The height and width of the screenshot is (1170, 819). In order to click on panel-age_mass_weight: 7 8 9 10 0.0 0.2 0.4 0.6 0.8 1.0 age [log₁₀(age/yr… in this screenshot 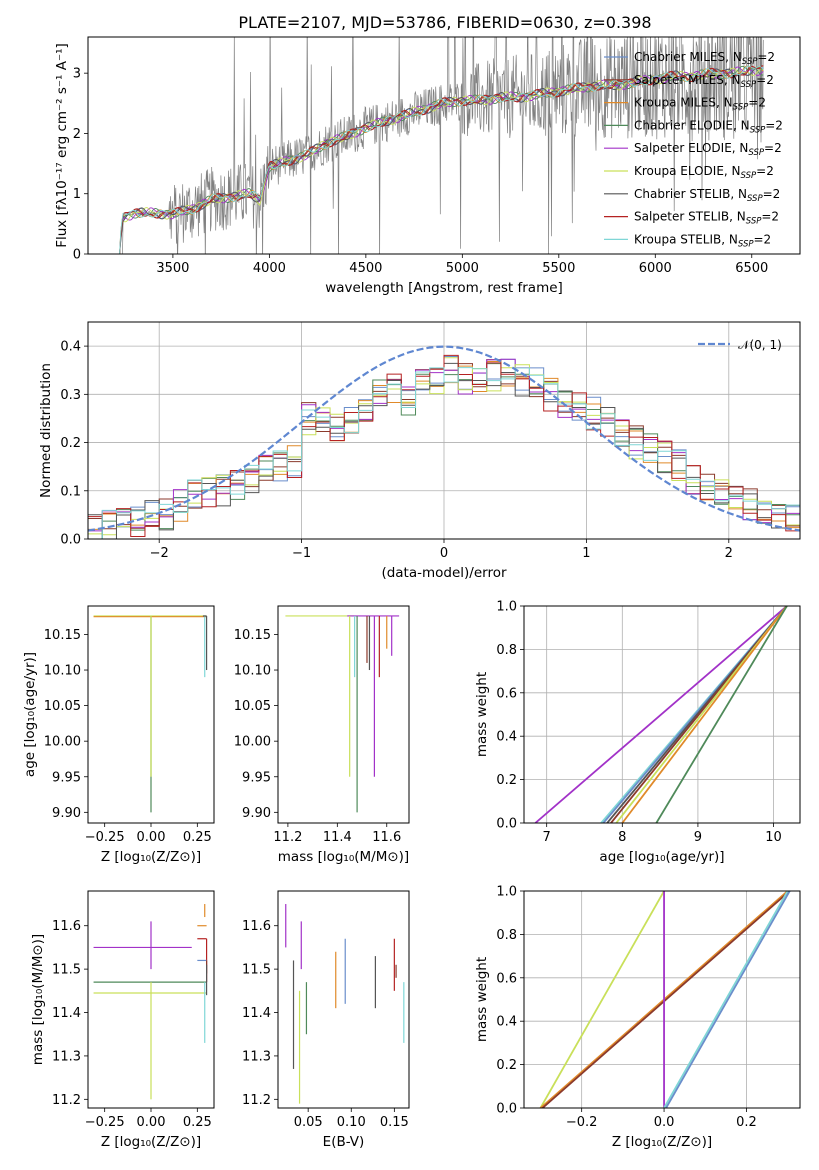, I will do `click(637, 732)`.